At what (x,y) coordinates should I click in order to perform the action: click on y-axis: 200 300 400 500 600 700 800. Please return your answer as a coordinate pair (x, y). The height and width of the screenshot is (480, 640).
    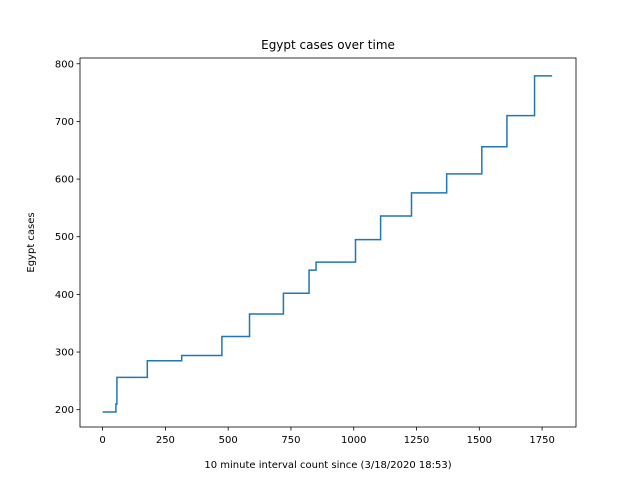
    Looking at the image, I should click on (67, 237).